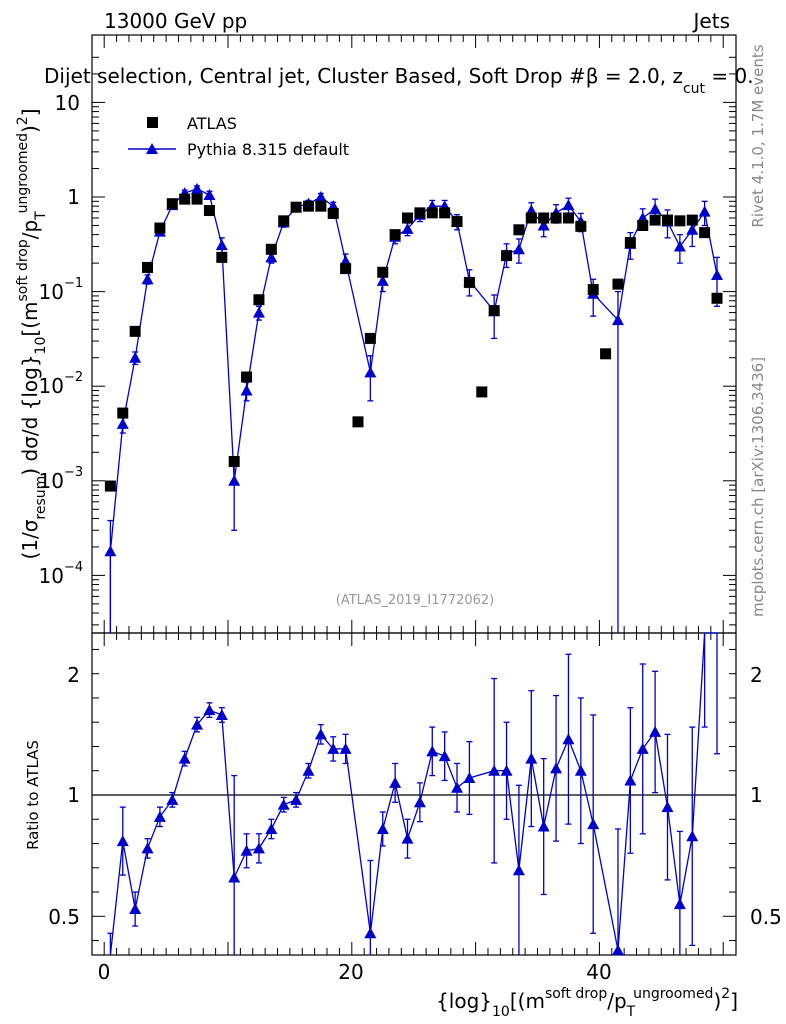  What do you see at coordinates (30, 539) in the screenshot?
I see `label-part-0: (1/σ` at bounding box center [30, 539].